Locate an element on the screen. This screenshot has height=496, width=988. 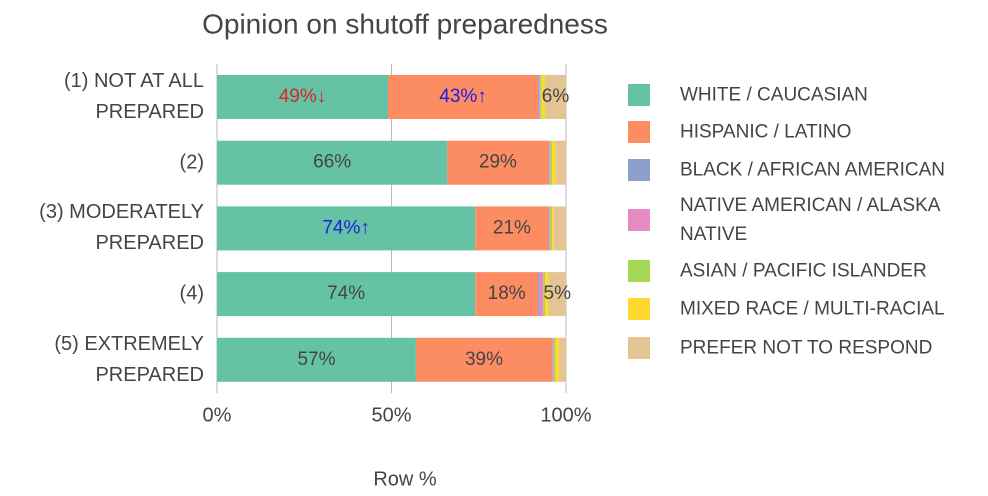
chart-title: Opinion on shutoff preparedness is located at coordinates (405, 23).